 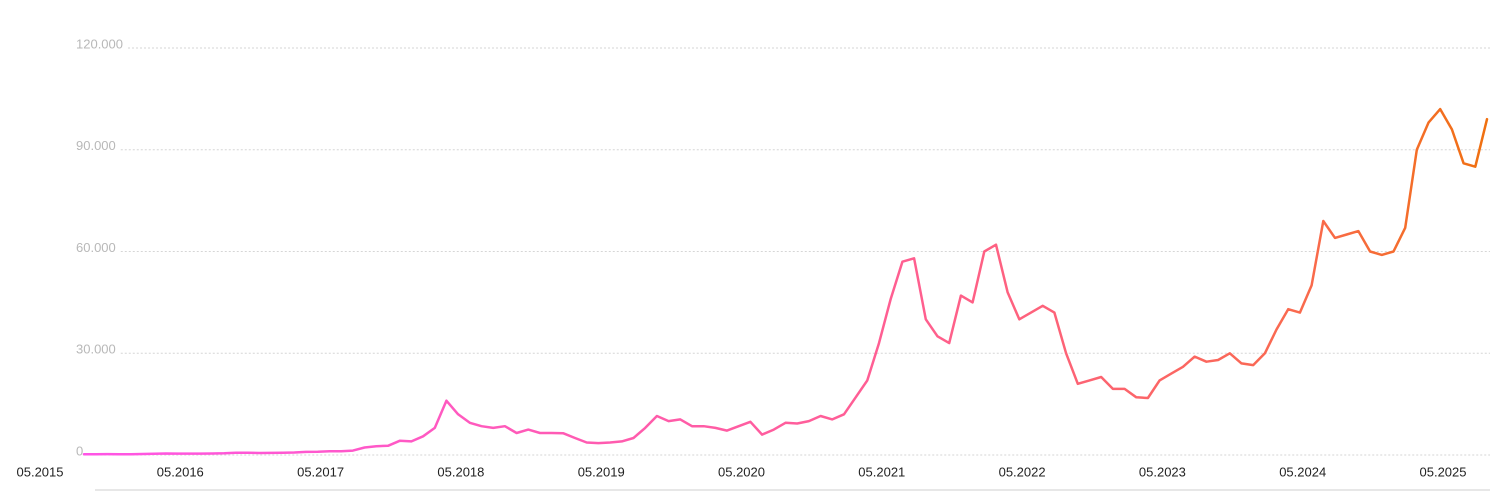 What do you see at coordinates (320, 471) in the screenshot?
I see `x-tick-label: 05.2017` at bounding box center [320, 471].